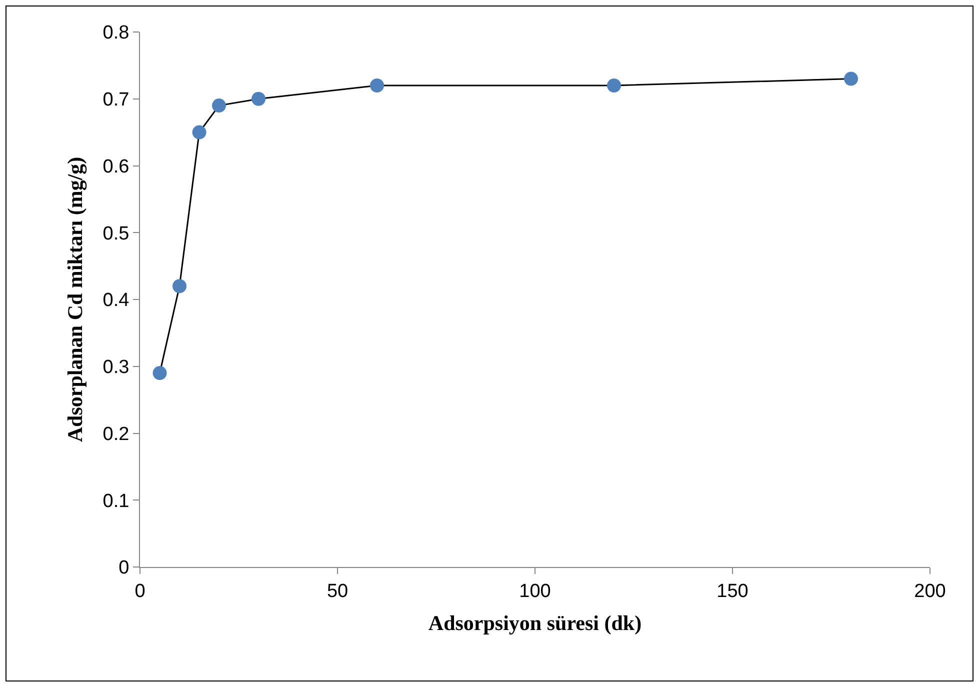 Image resolution: width=979 pixels, height=687 pixels. What do you see at coordinates (116, 167) in the screenshot?
I see `y-tick-label: 0.6` at bounding box center [116, 167].